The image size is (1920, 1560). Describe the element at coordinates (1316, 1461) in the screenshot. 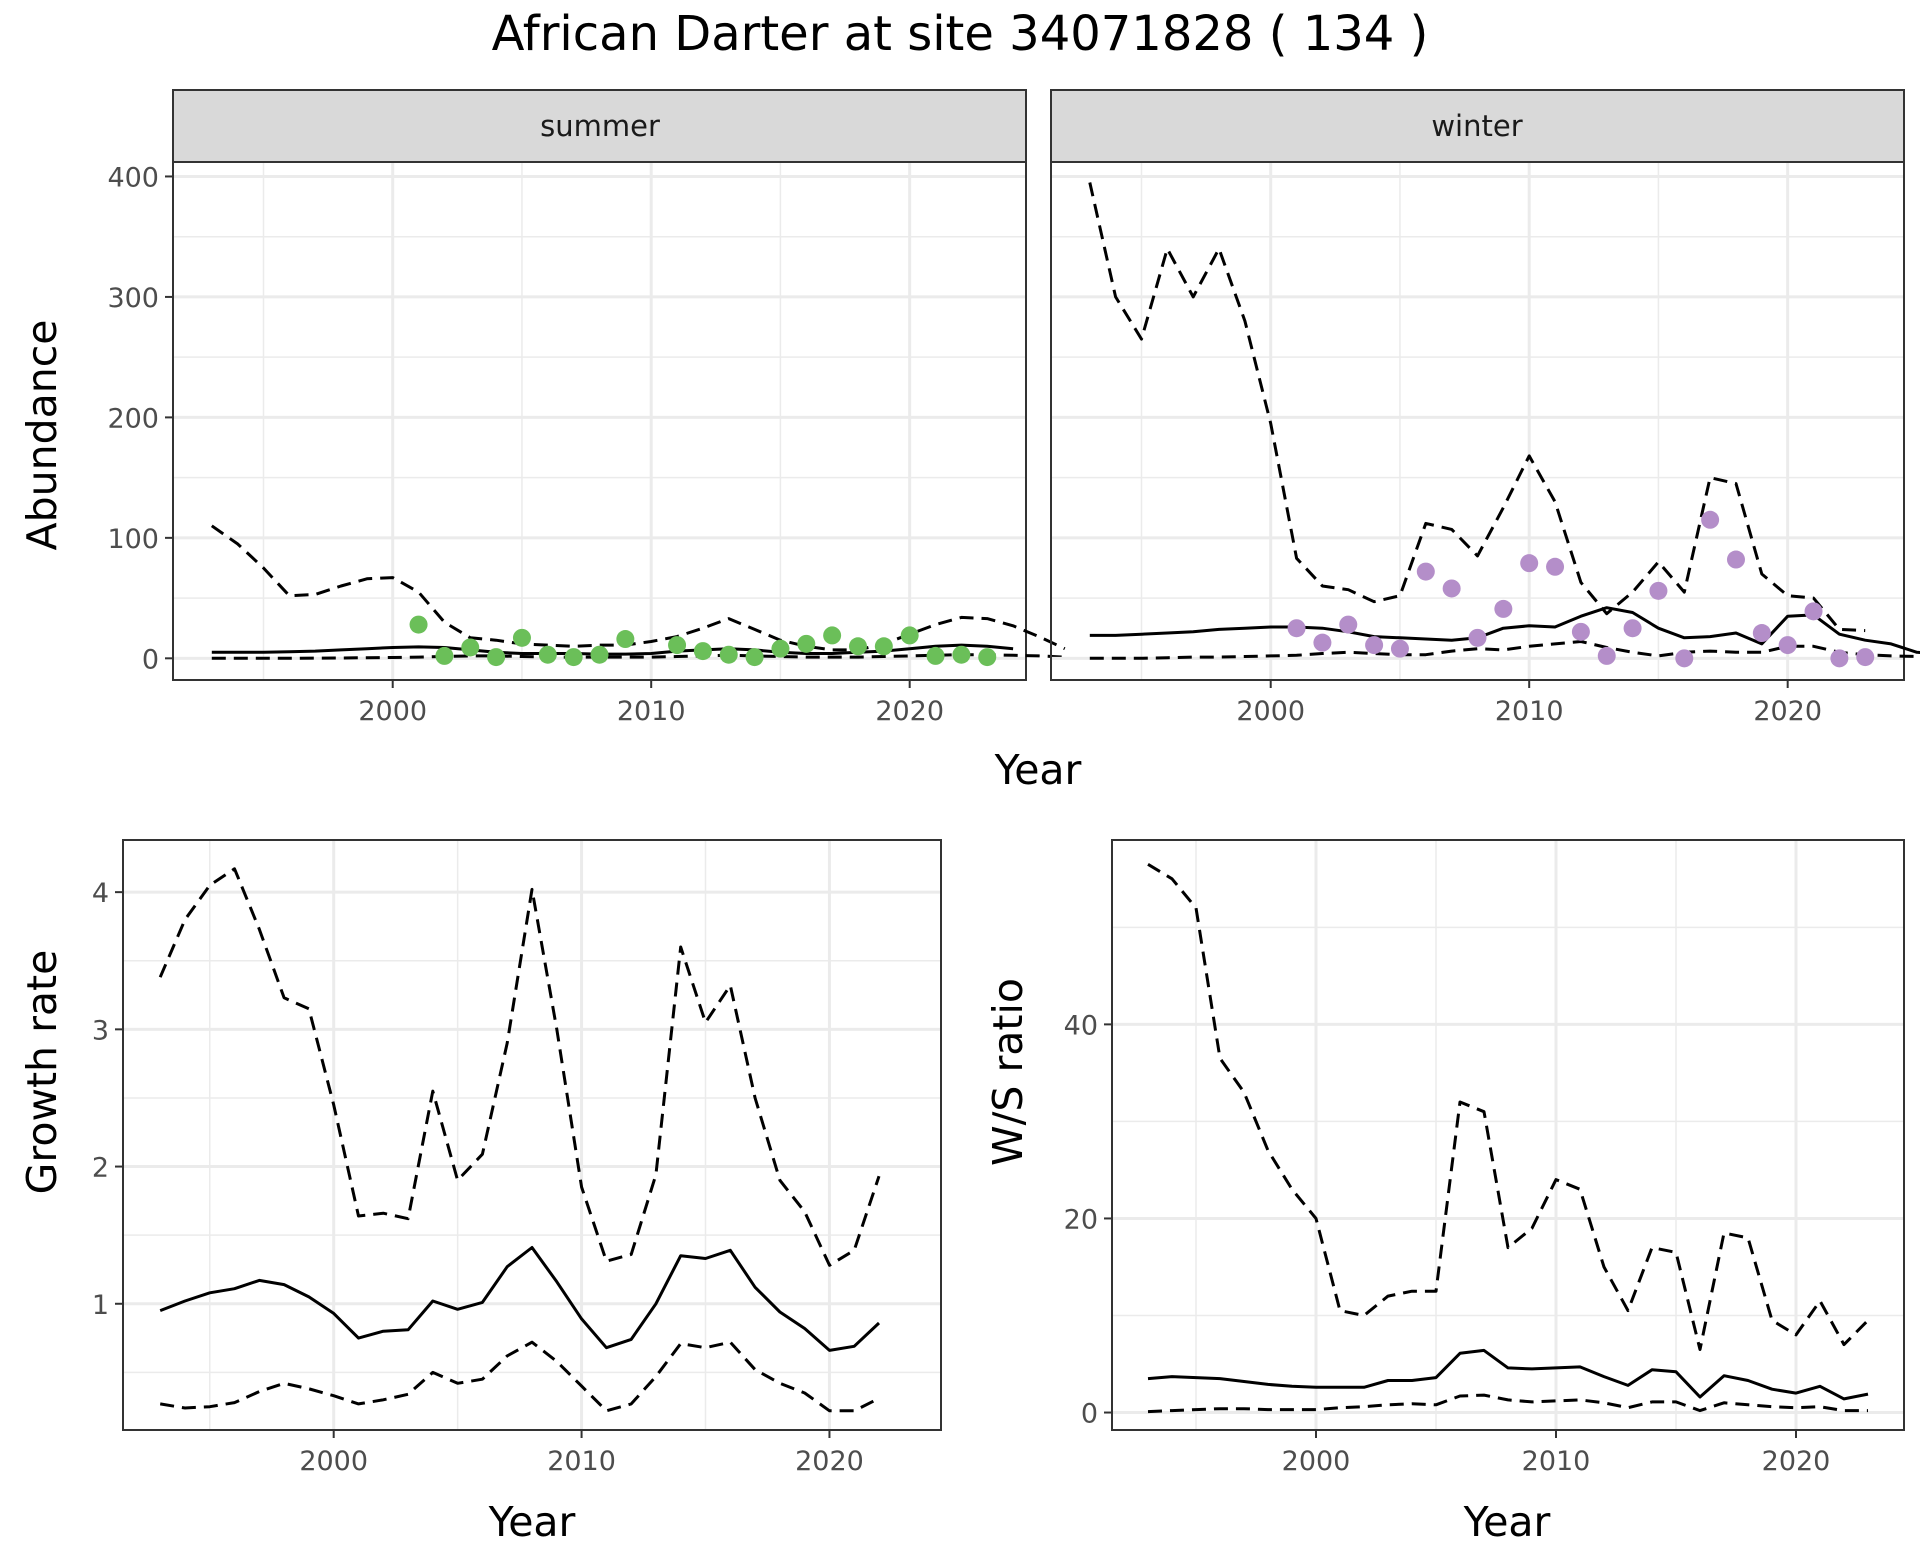

I see `ws-x-tick-label: 2000` at that location.